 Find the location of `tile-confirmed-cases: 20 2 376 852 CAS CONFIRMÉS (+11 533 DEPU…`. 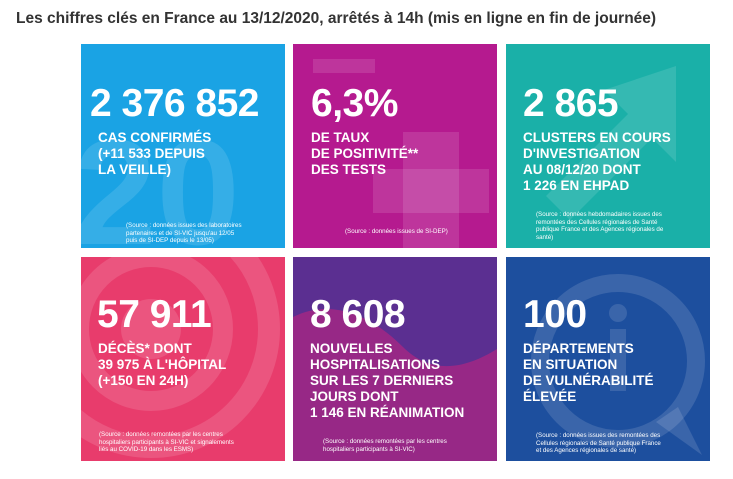

tile-confirmed-cases: 20 2 376 852 CAS CONFIRMÉS (+11 533 DEPU… is located at coordinates (183, 146).